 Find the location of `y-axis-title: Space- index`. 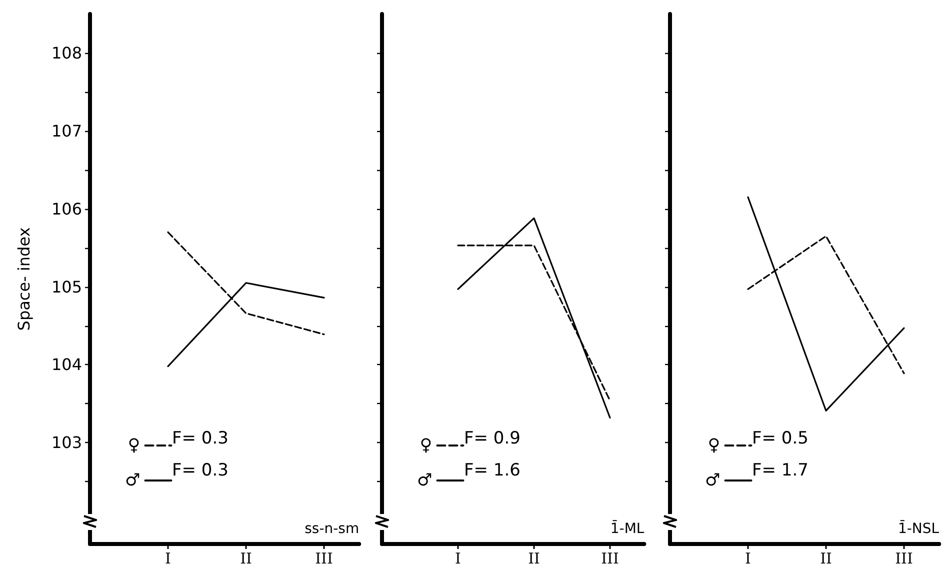

y-axis-title: Space- index is located at coordinates (24, 279).